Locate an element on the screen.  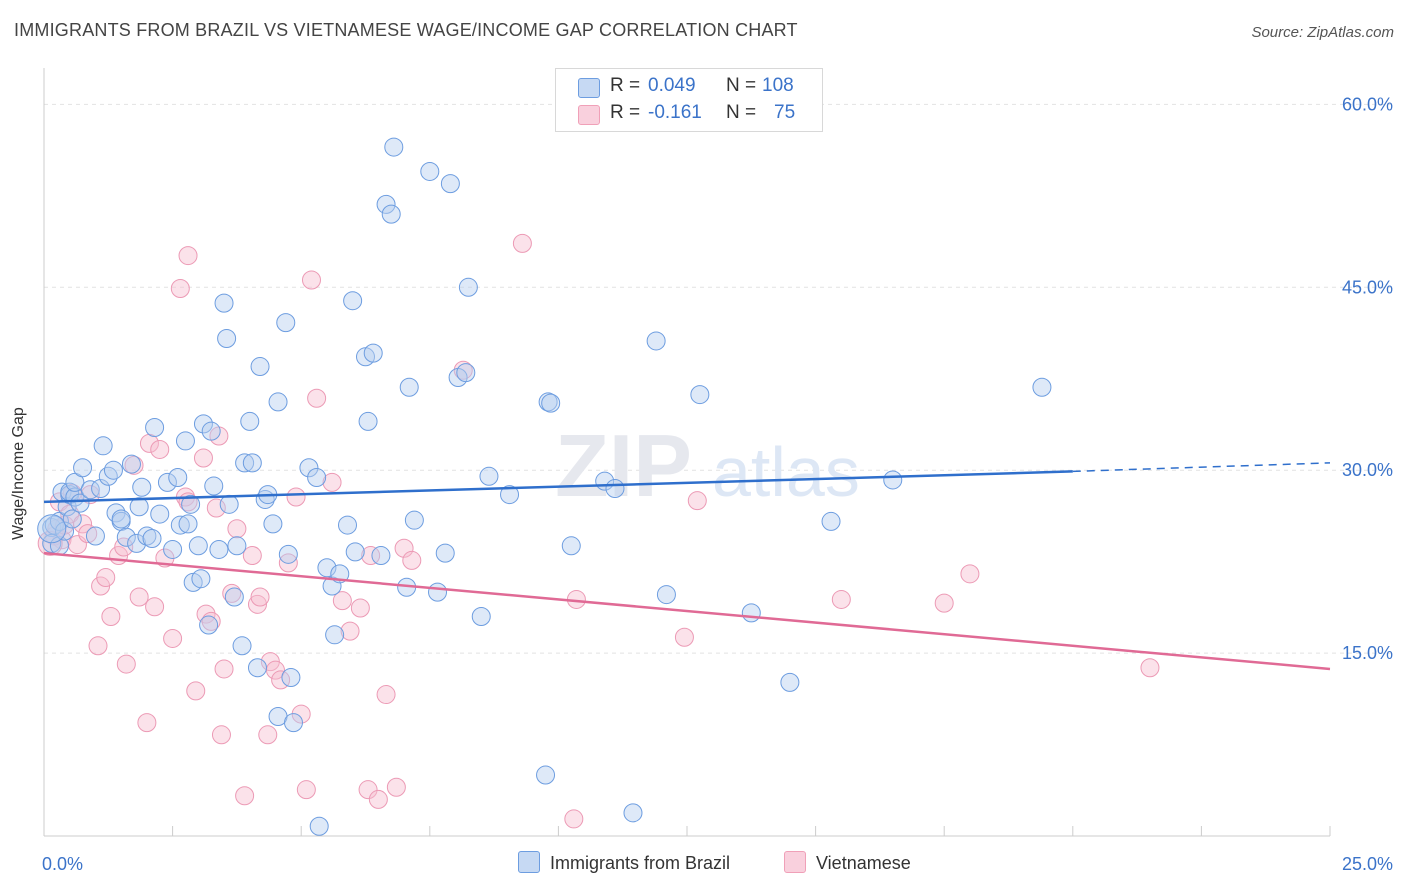
legend-r-value: 0.049 is located at coordinates (672, 85).